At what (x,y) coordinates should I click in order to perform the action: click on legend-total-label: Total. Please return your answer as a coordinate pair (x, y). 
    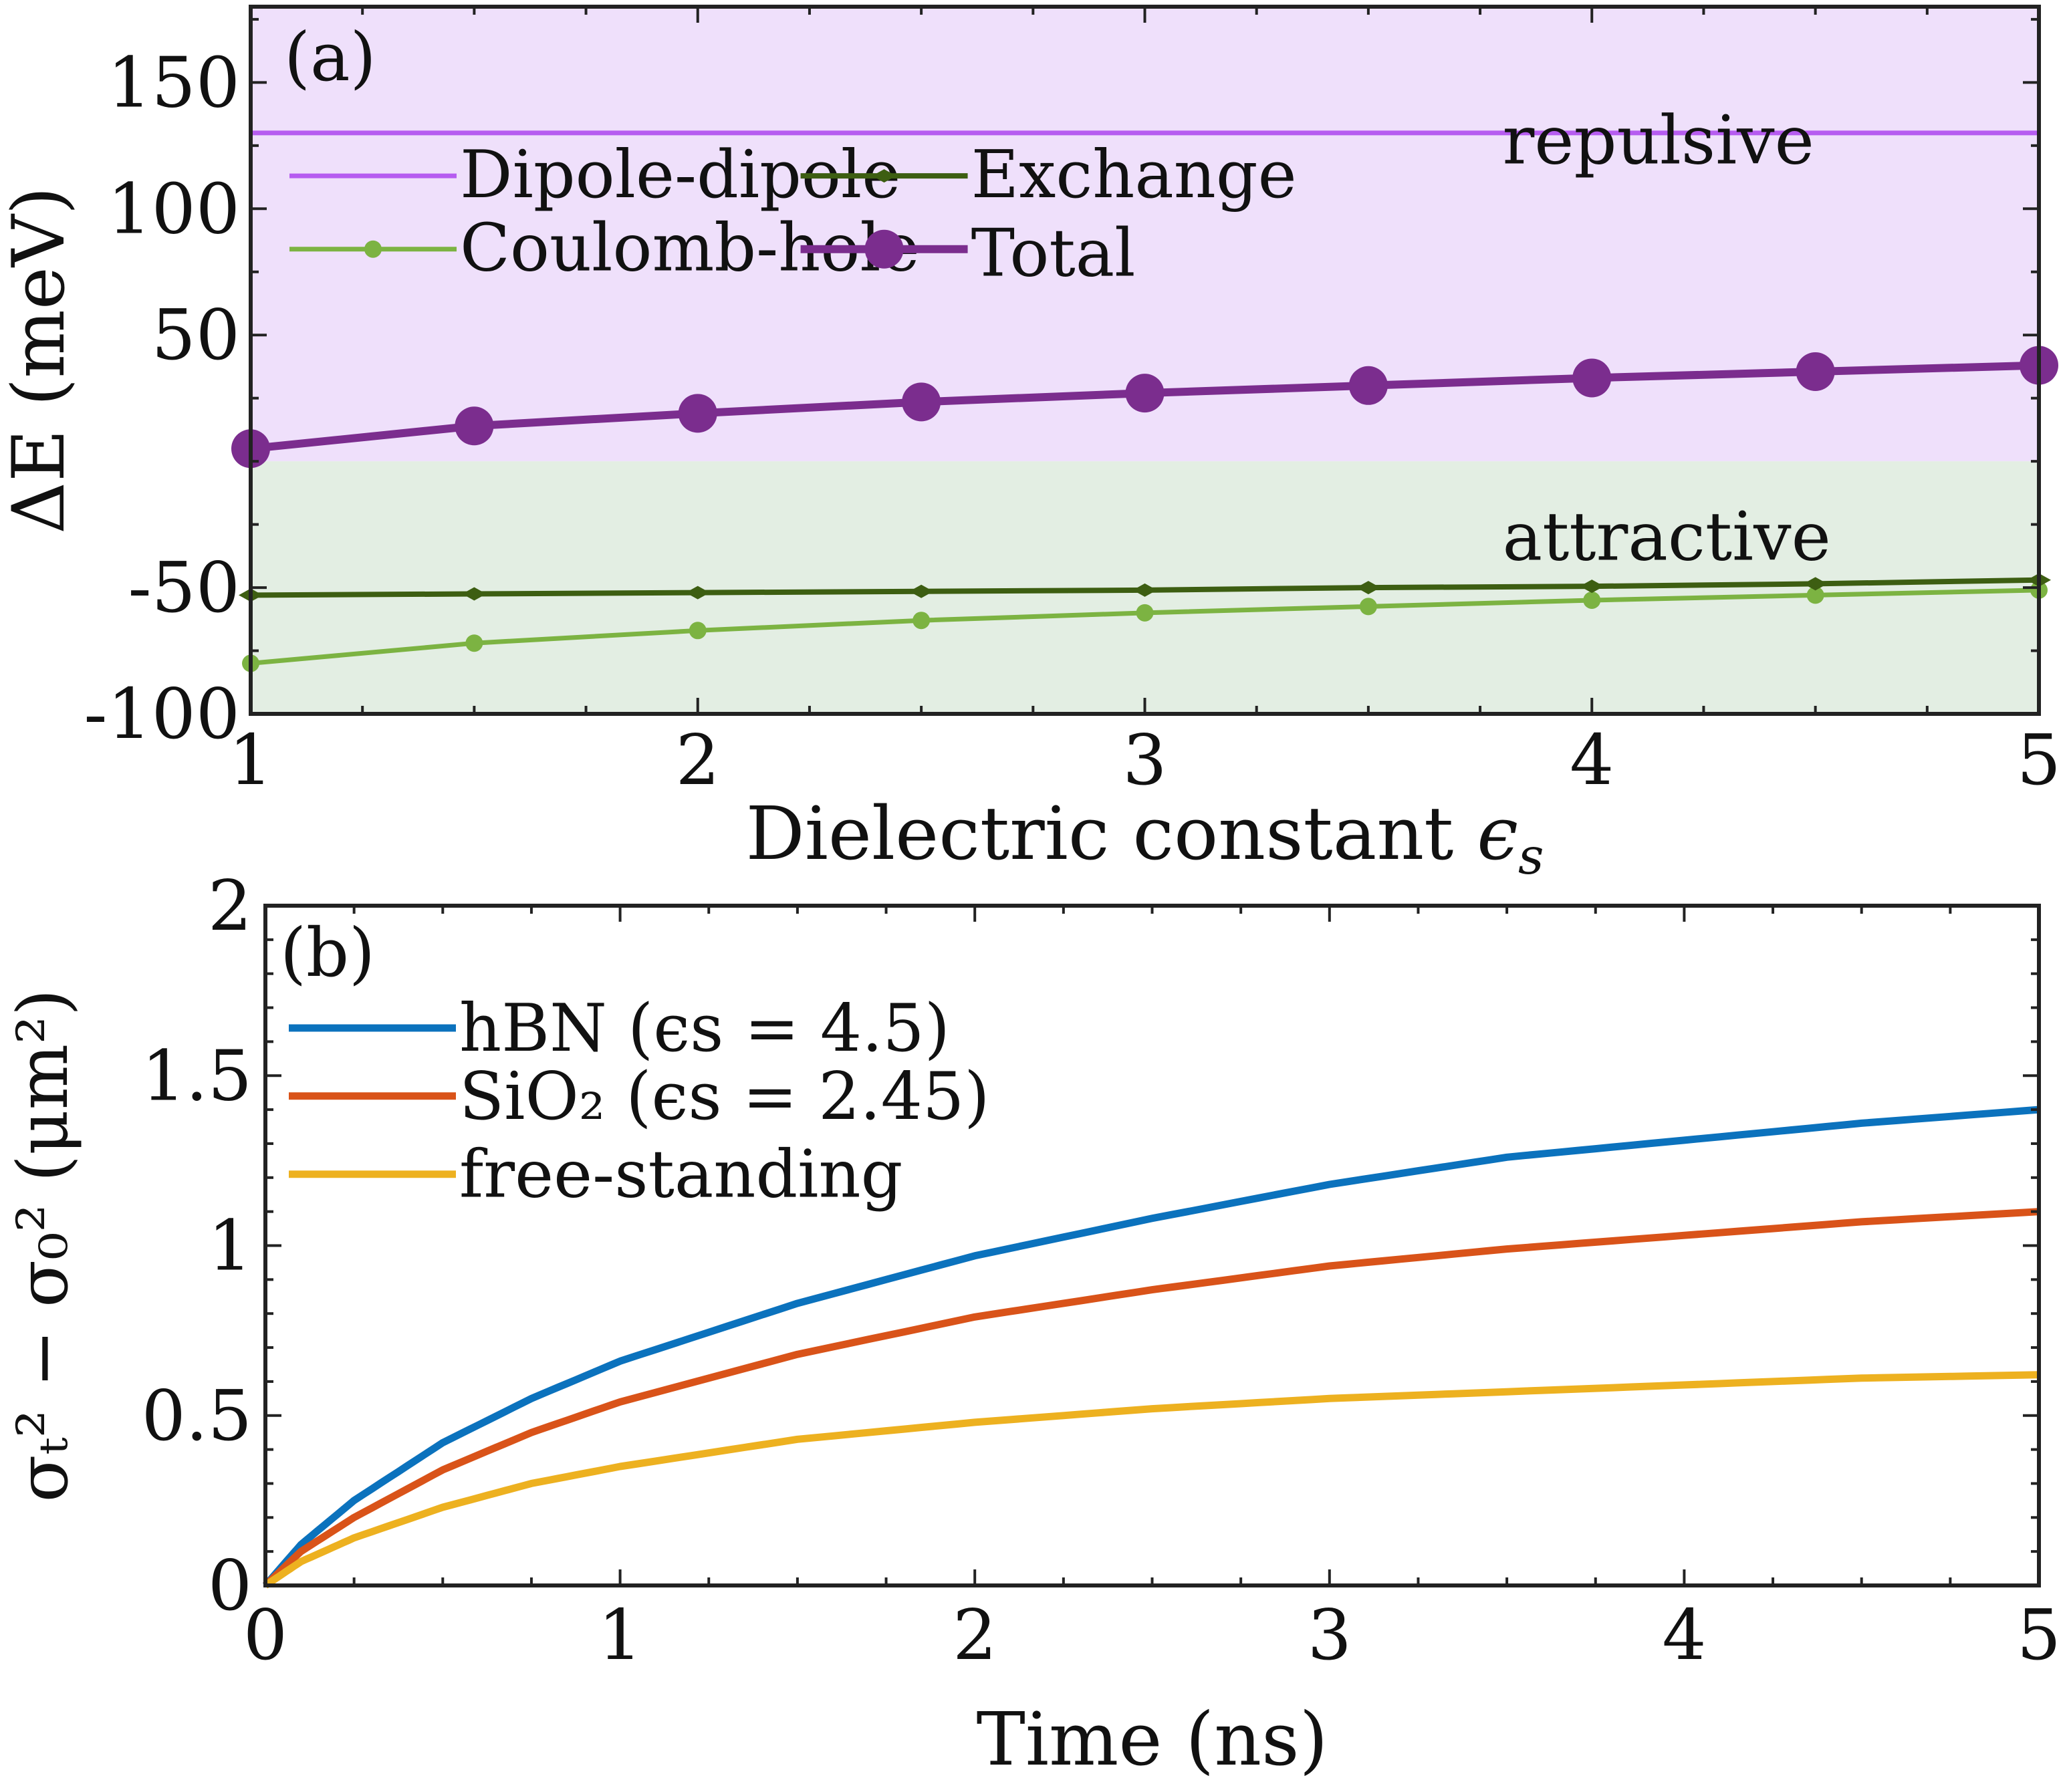
    Looking at the image, I should click on (1053, 254).